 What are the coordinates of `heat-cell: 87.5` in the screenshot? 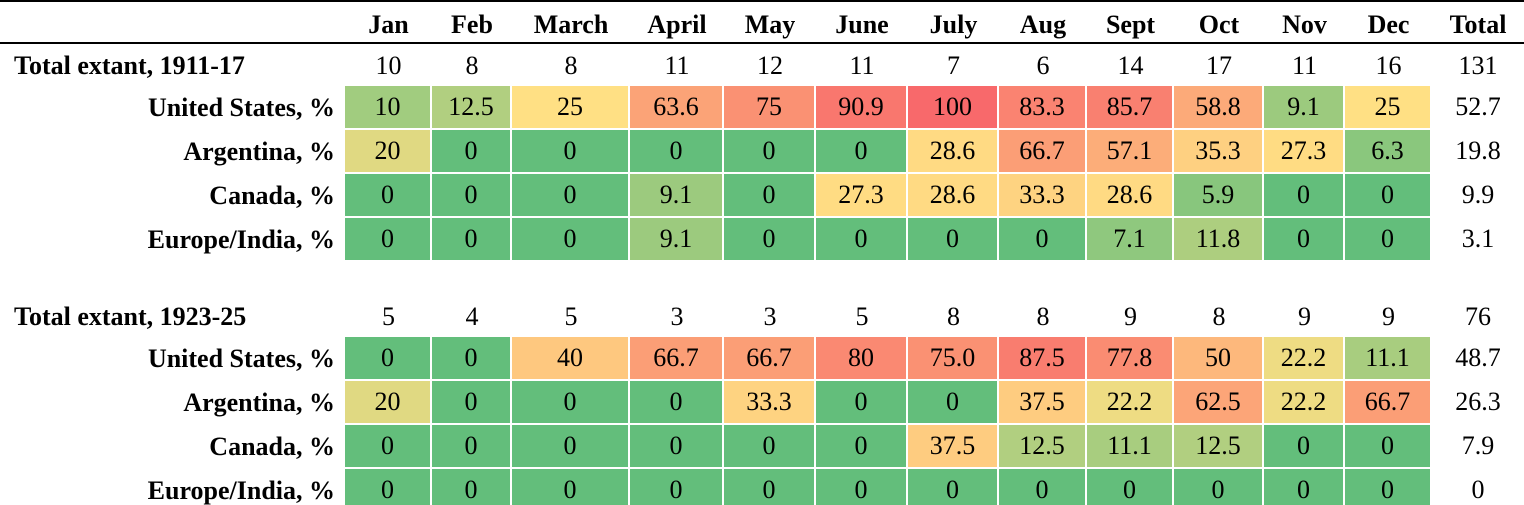 It's located at (1042, 358).